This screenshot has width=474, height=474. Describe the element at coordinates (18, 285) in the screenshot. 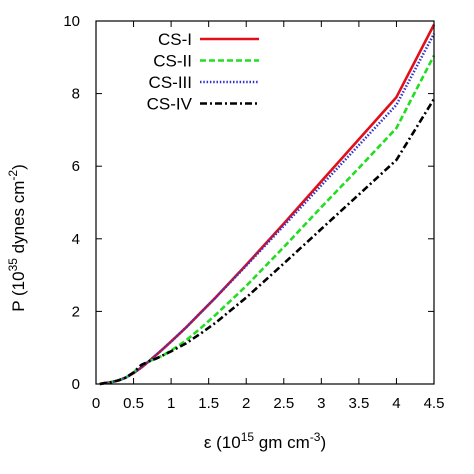

I see `y-axis-prefix: (10` at that location.